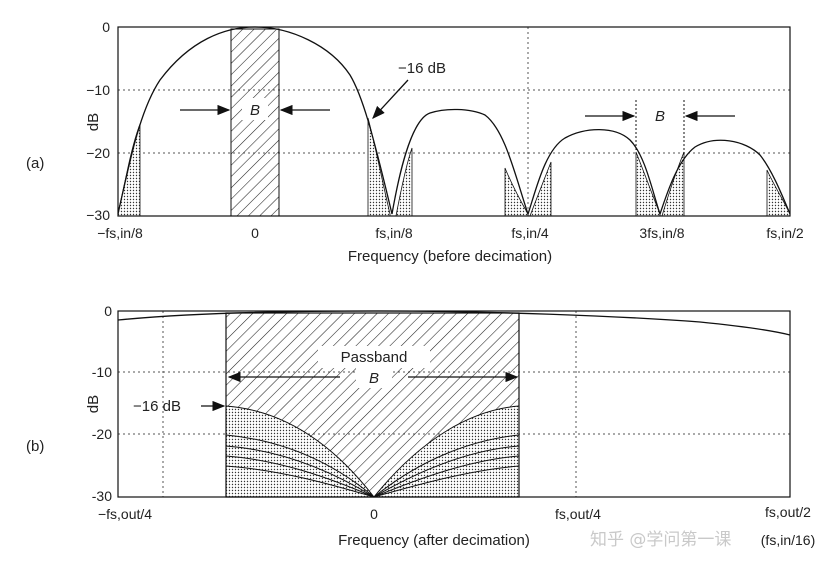  Describe the element at coordinates (98, 215) in the screenshot. I see `a-ytick-3: −30` at that location.